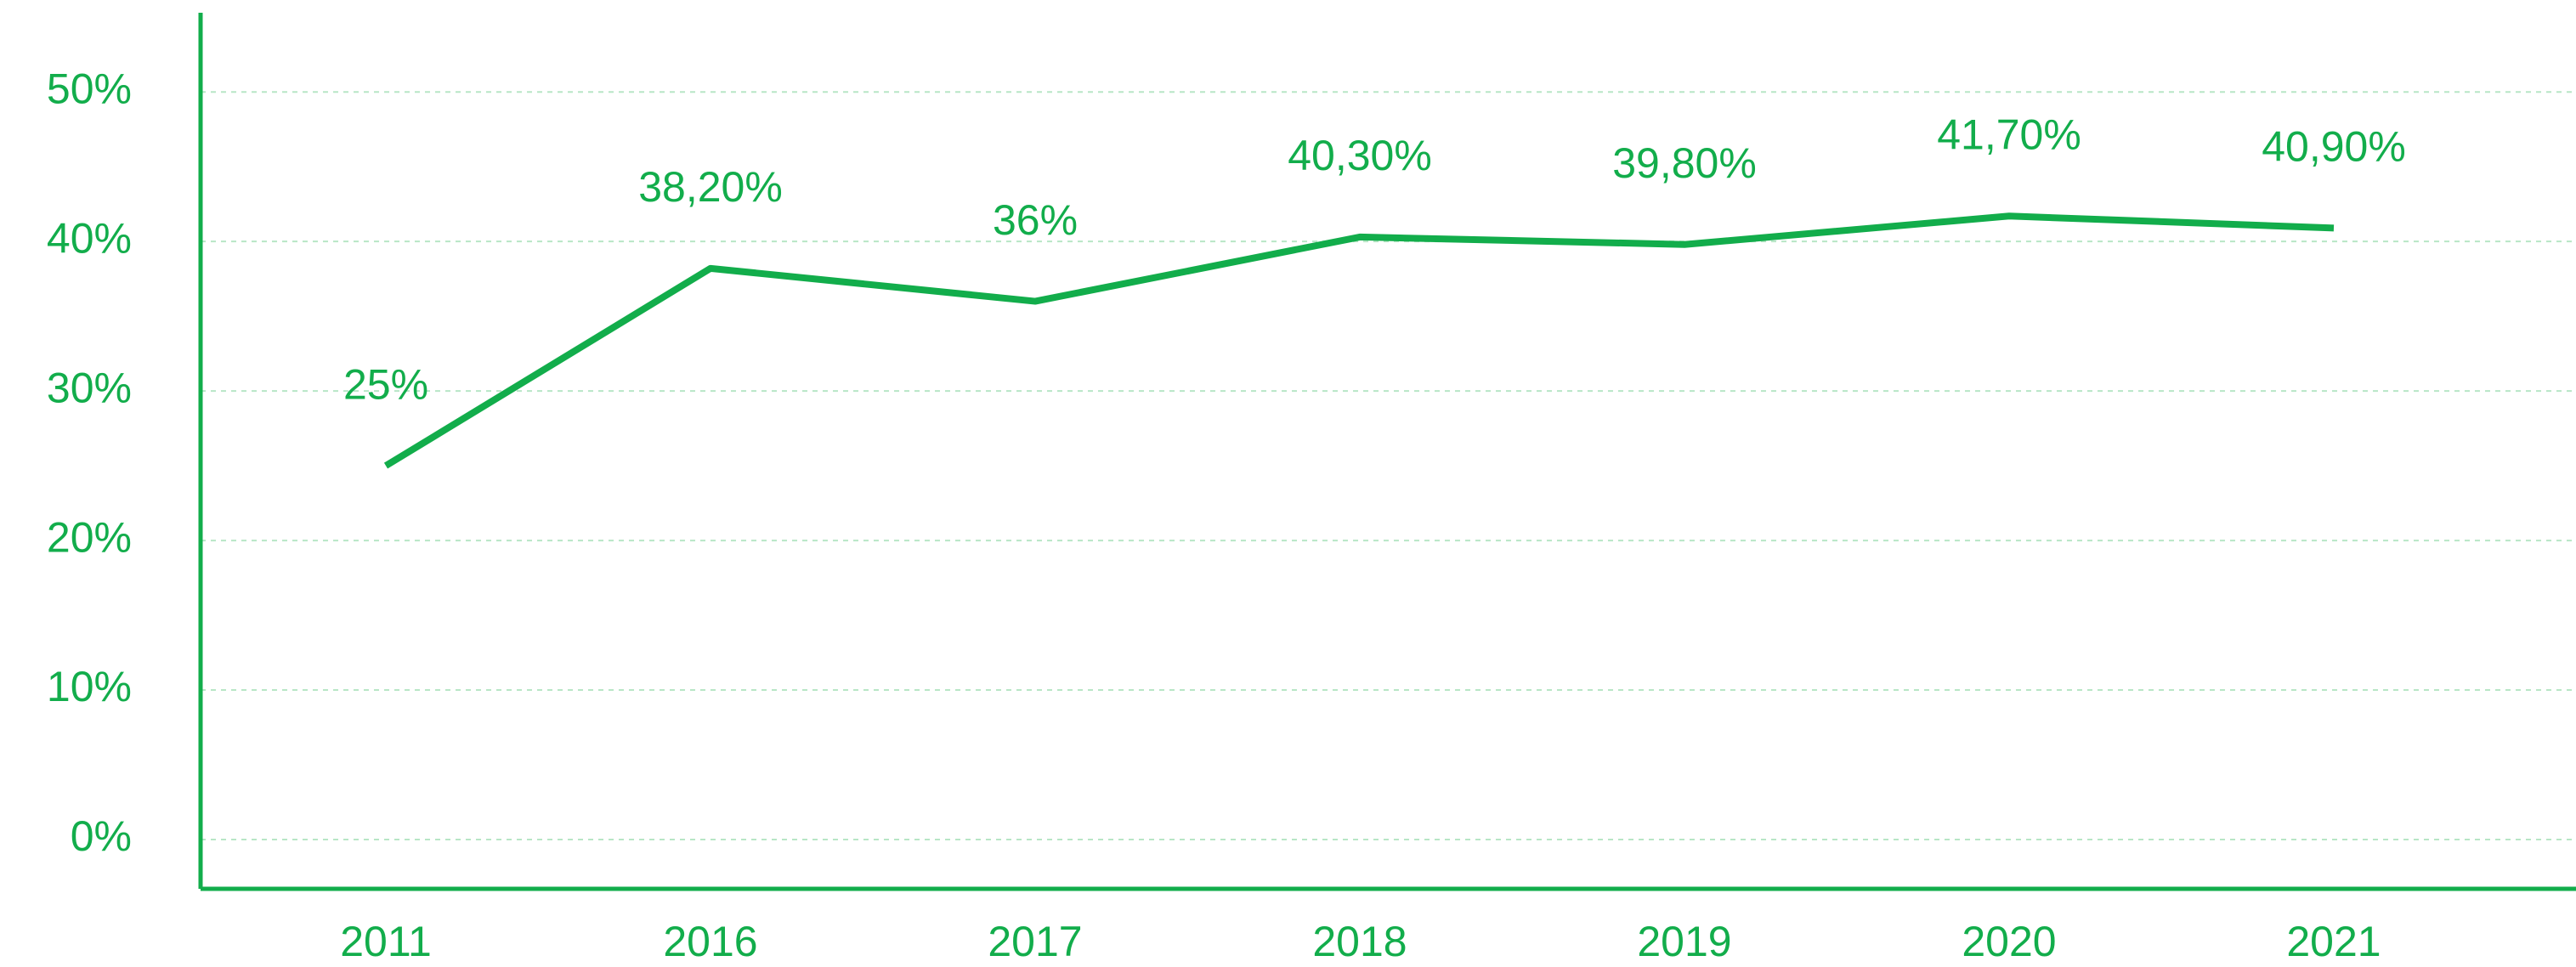 This screenshot has width=2576, height=967. What do you see at coordinates (89, 687) in the screenshot?
I see `y-tick-label: 10%` at bounding box center [89, 687].